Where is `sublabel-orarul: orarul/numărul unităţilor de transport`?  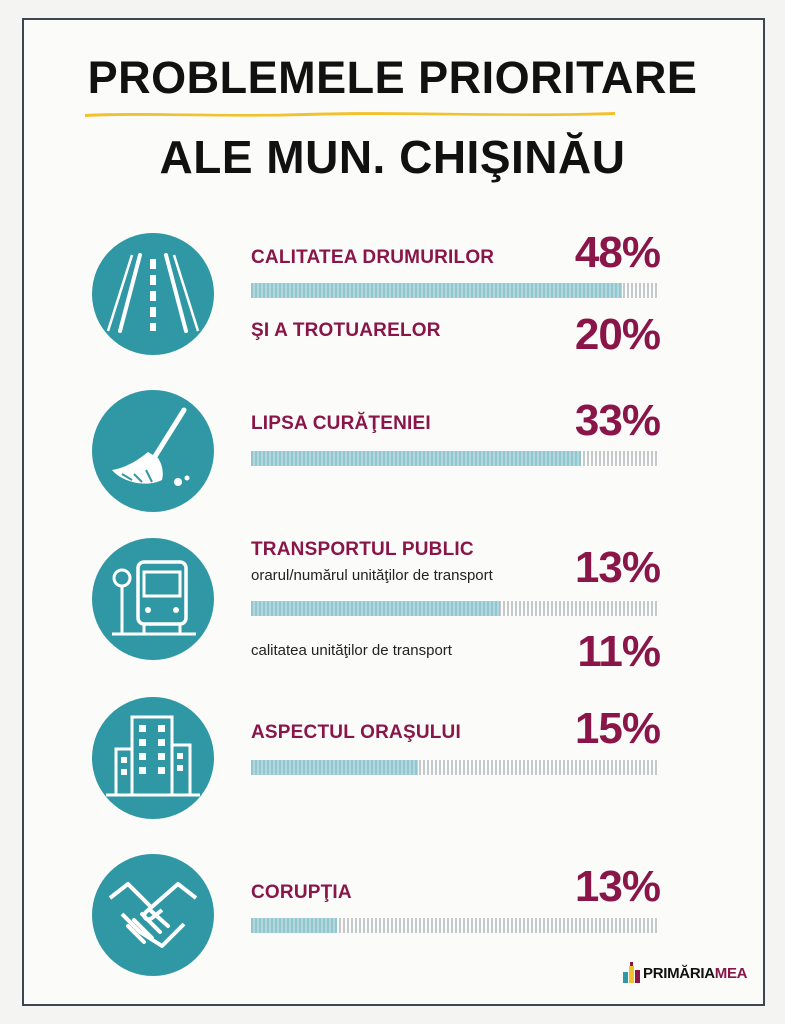 sublabel-orarul: orarul/numărul unităţilor de transport is located at coordinates (372, 575).